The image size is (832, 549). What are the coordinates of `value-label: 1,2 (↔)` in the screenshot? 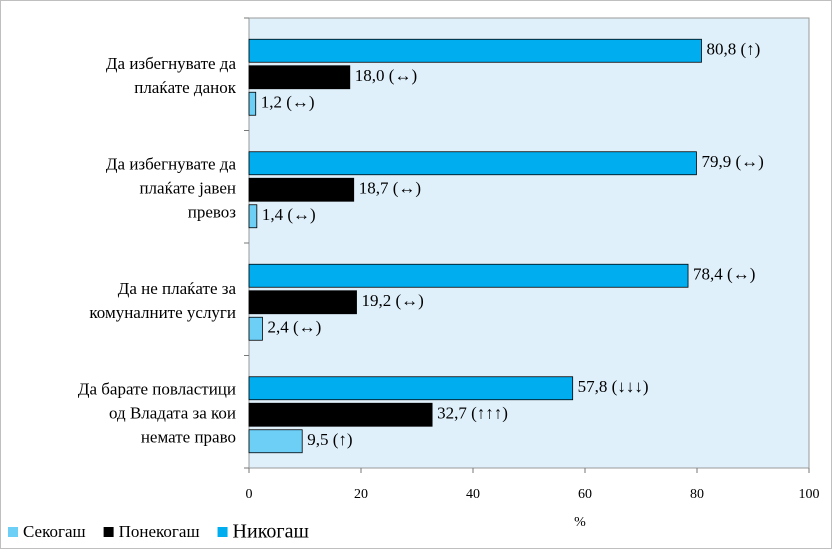 It's located at (288, 102).